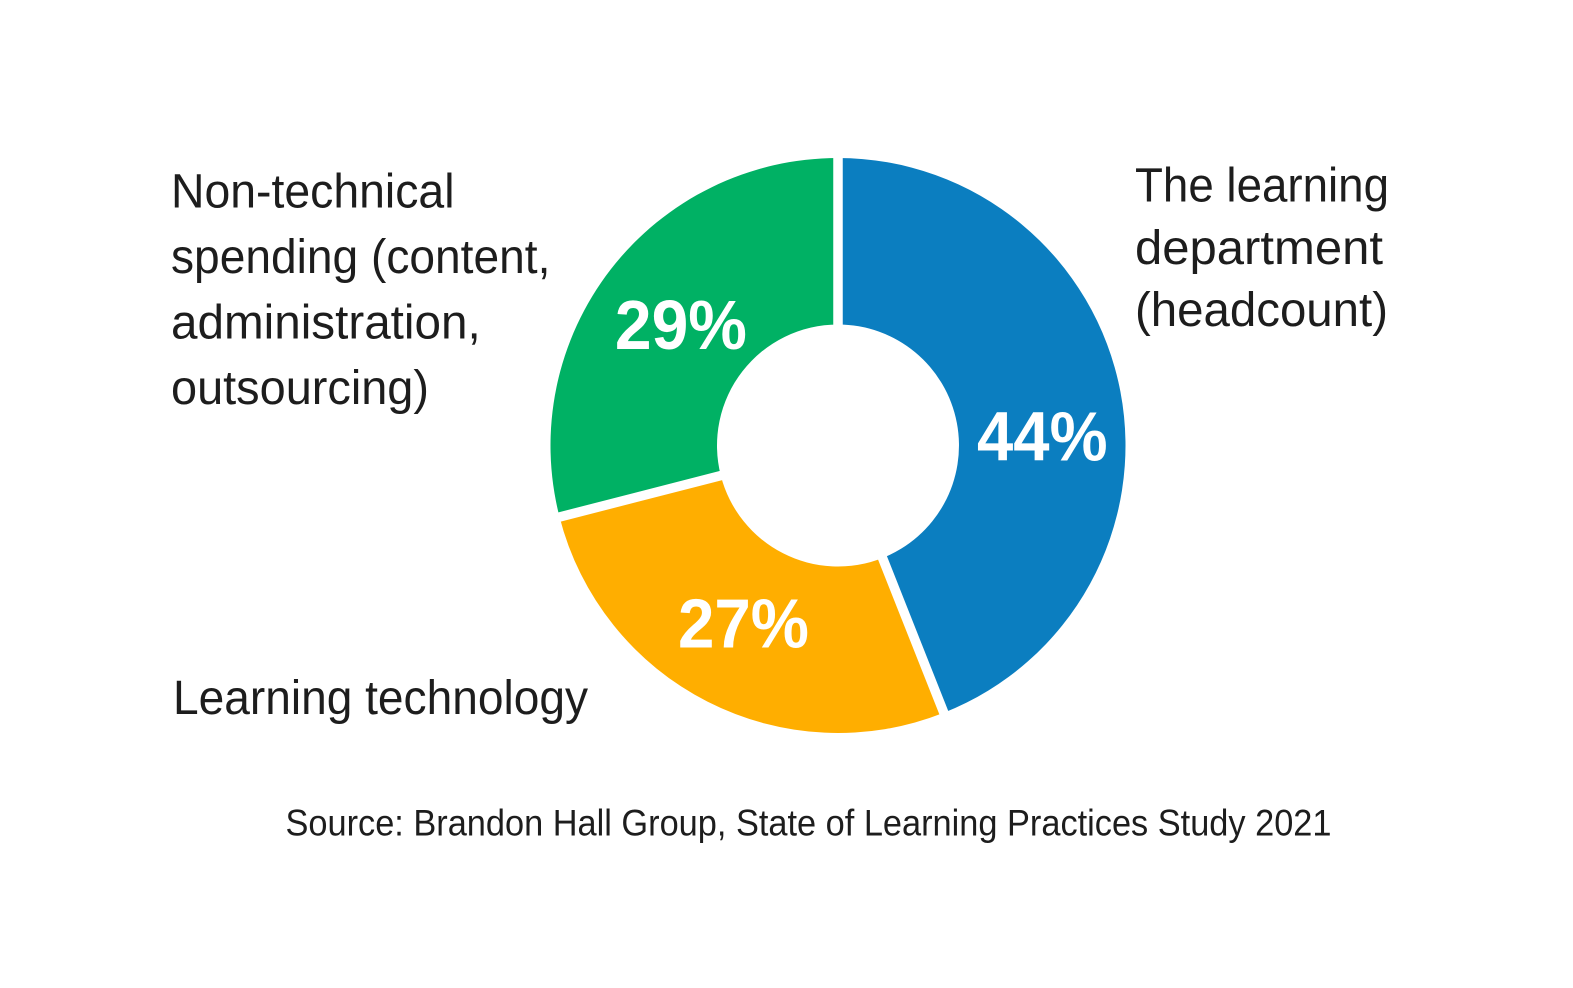 The image size is (1573, 988). I want to click on svg-text: 44%, so click(1042, 436).